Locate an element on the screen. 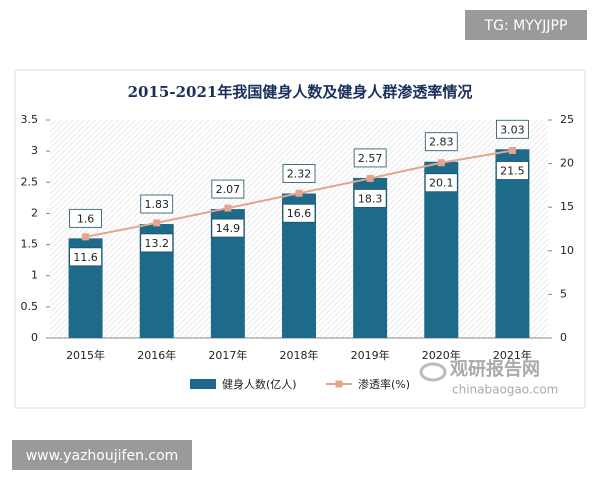 The height and width of the screenshot is (484, 600). data-label: 1.83 is located at coordinates (156, 204).